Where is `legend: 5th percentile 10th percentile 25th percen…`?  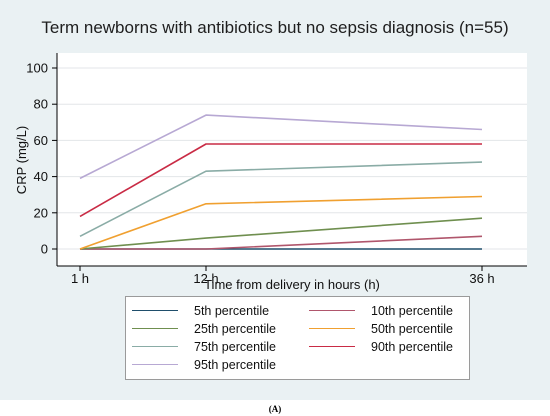
legend: 5th percentile 10th percentile 25th percen… is located at coordinates (297, 338).